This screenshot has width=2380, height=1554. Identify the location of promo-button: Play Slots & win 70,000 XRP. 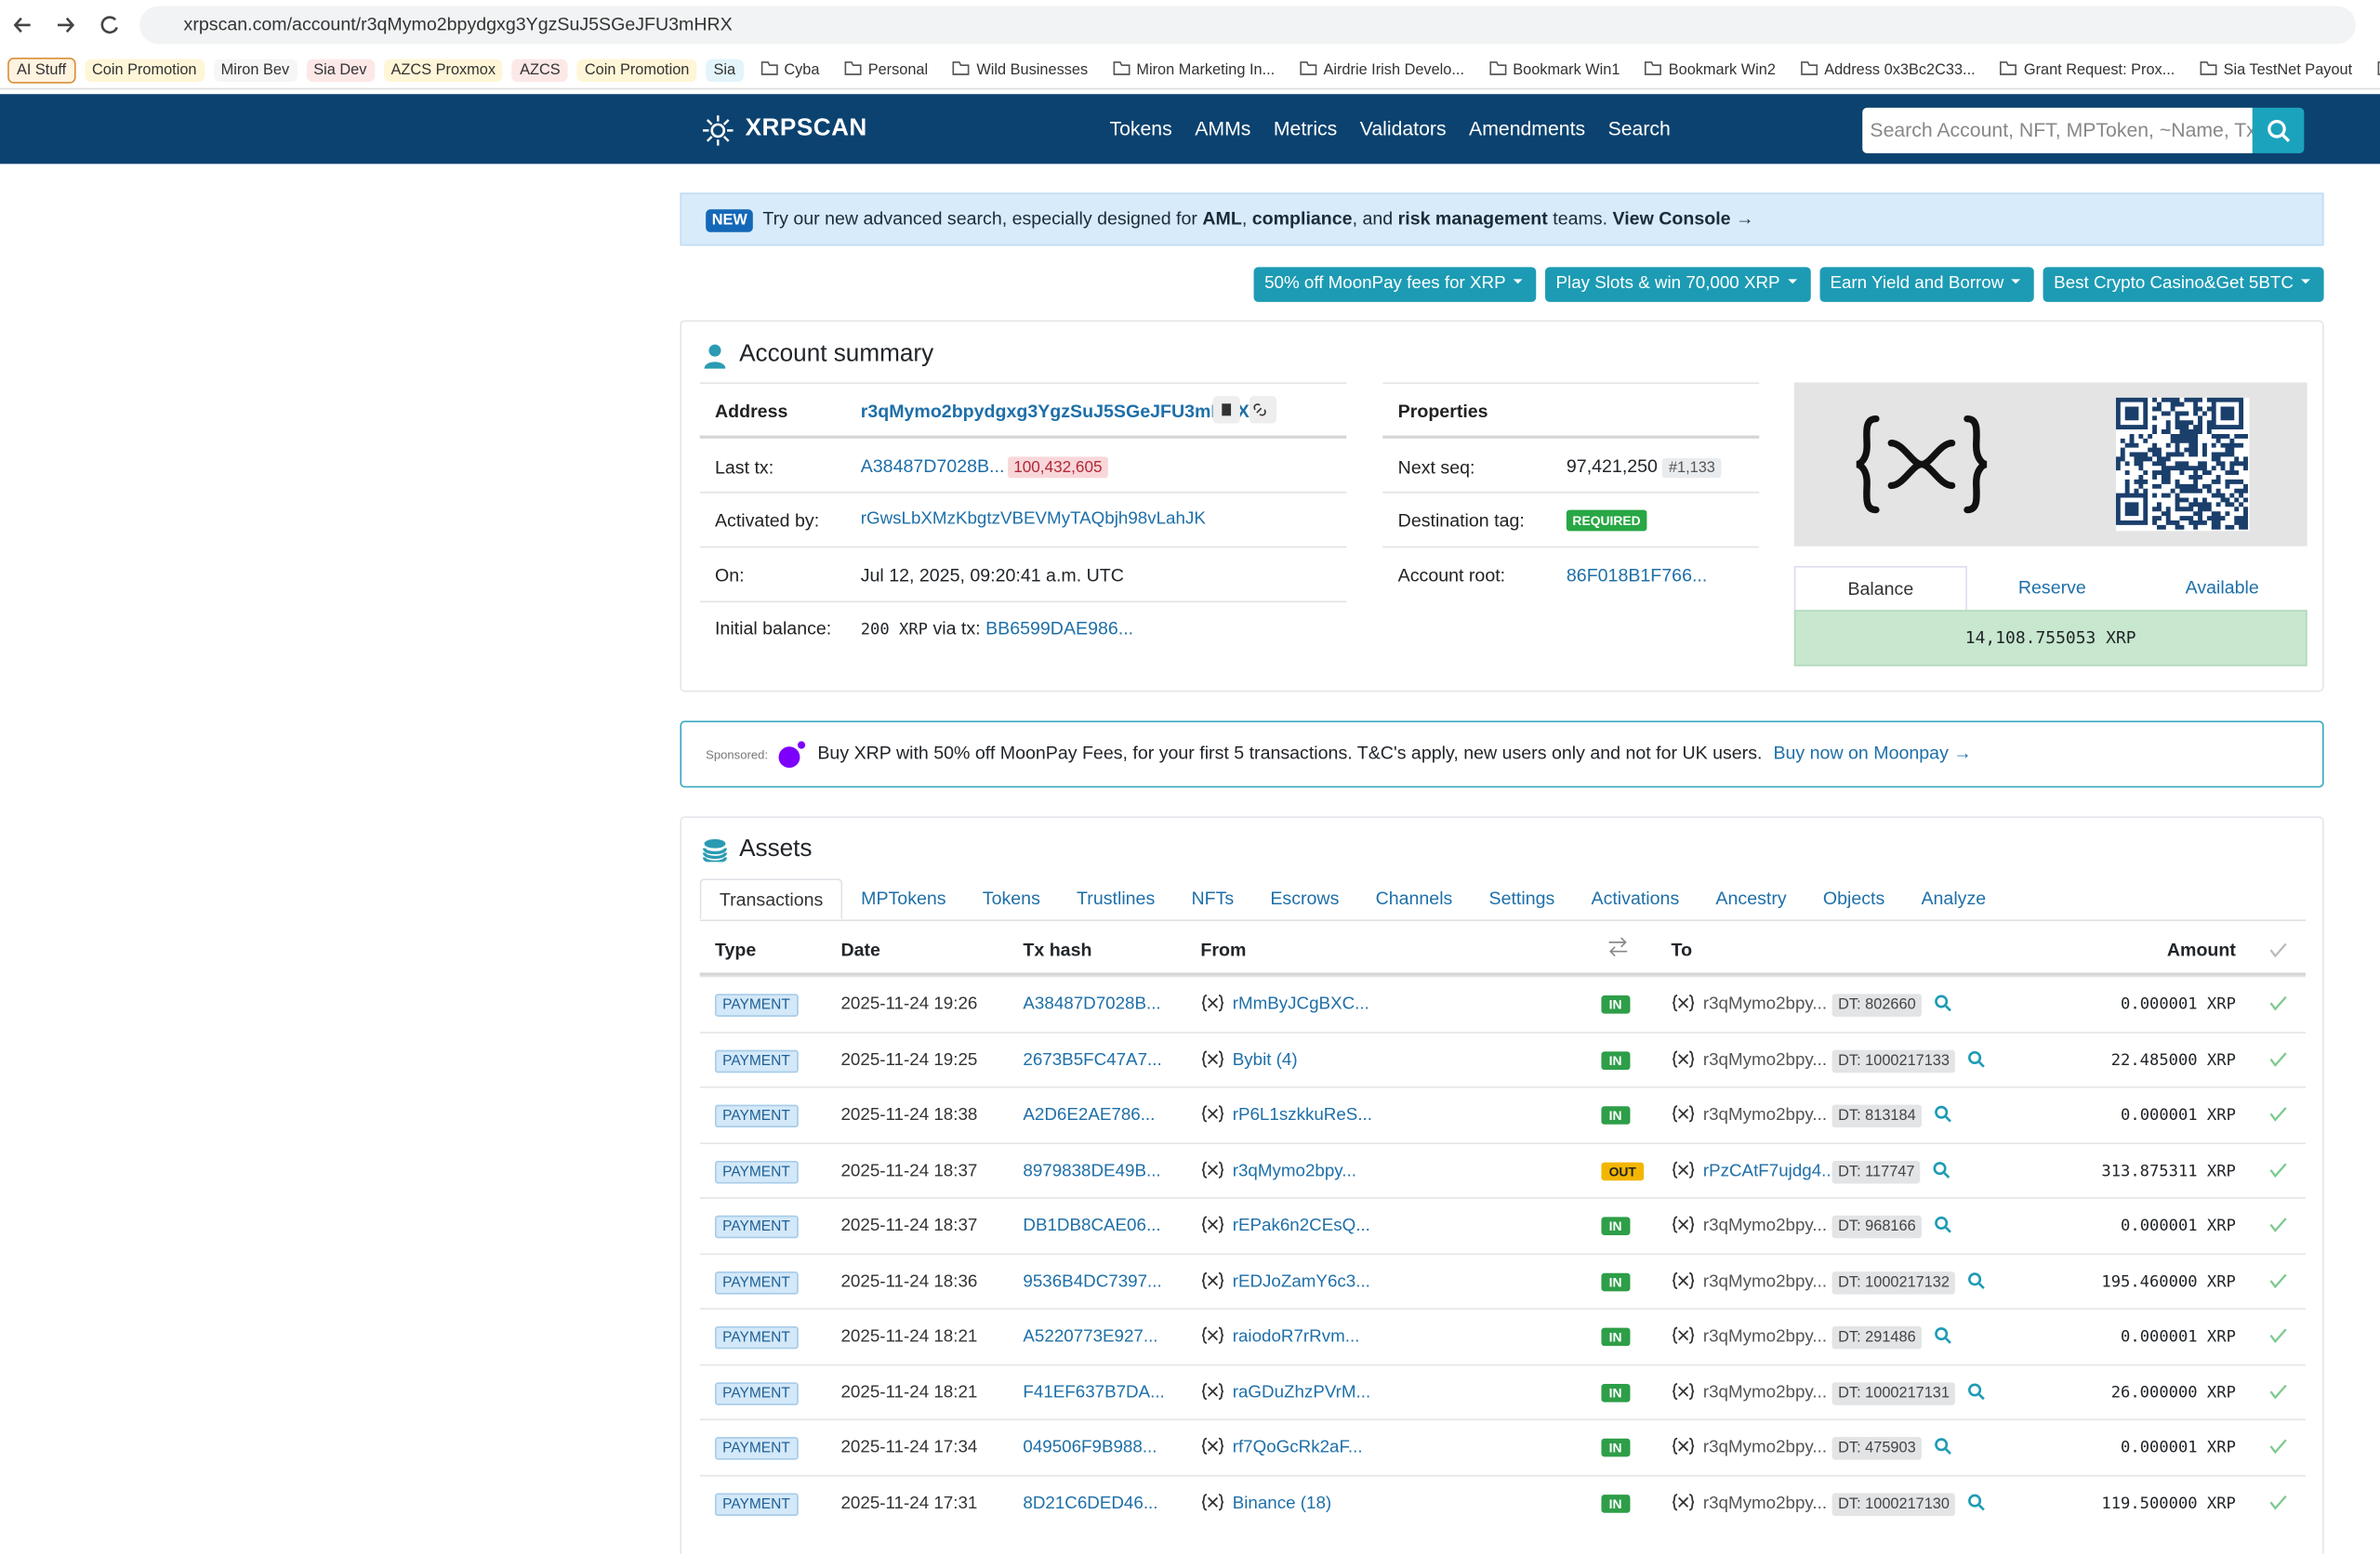
(1678, 284).